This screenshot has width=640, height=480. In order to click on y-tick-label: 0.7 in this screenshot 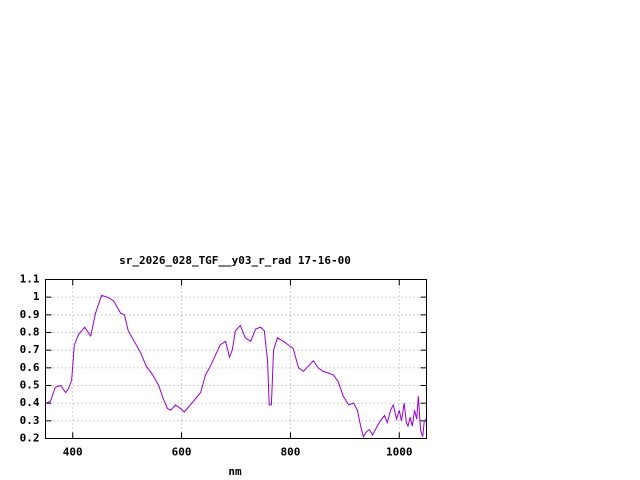, I will do `click(30, 349)`.